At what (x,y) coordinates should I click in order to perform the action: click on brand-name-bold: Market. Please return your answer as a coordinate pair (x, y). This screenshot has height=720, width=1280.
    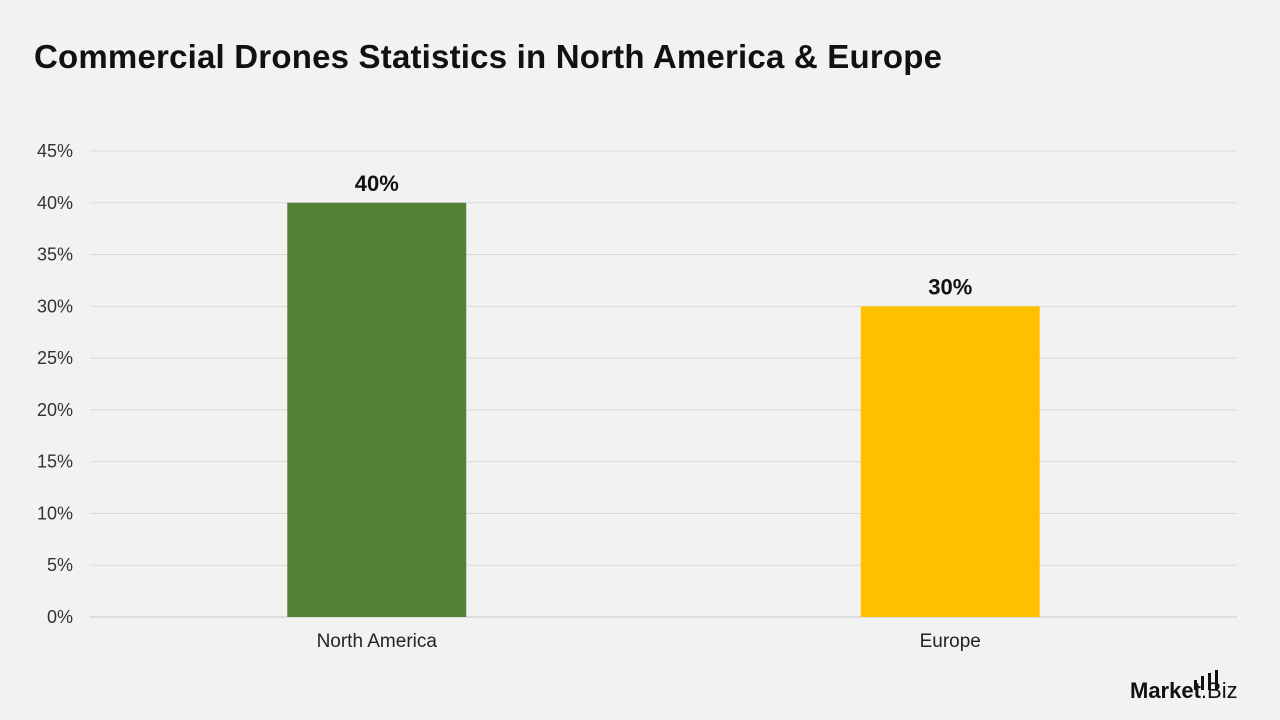
    Looking at the image, I should click on (1165, 690).